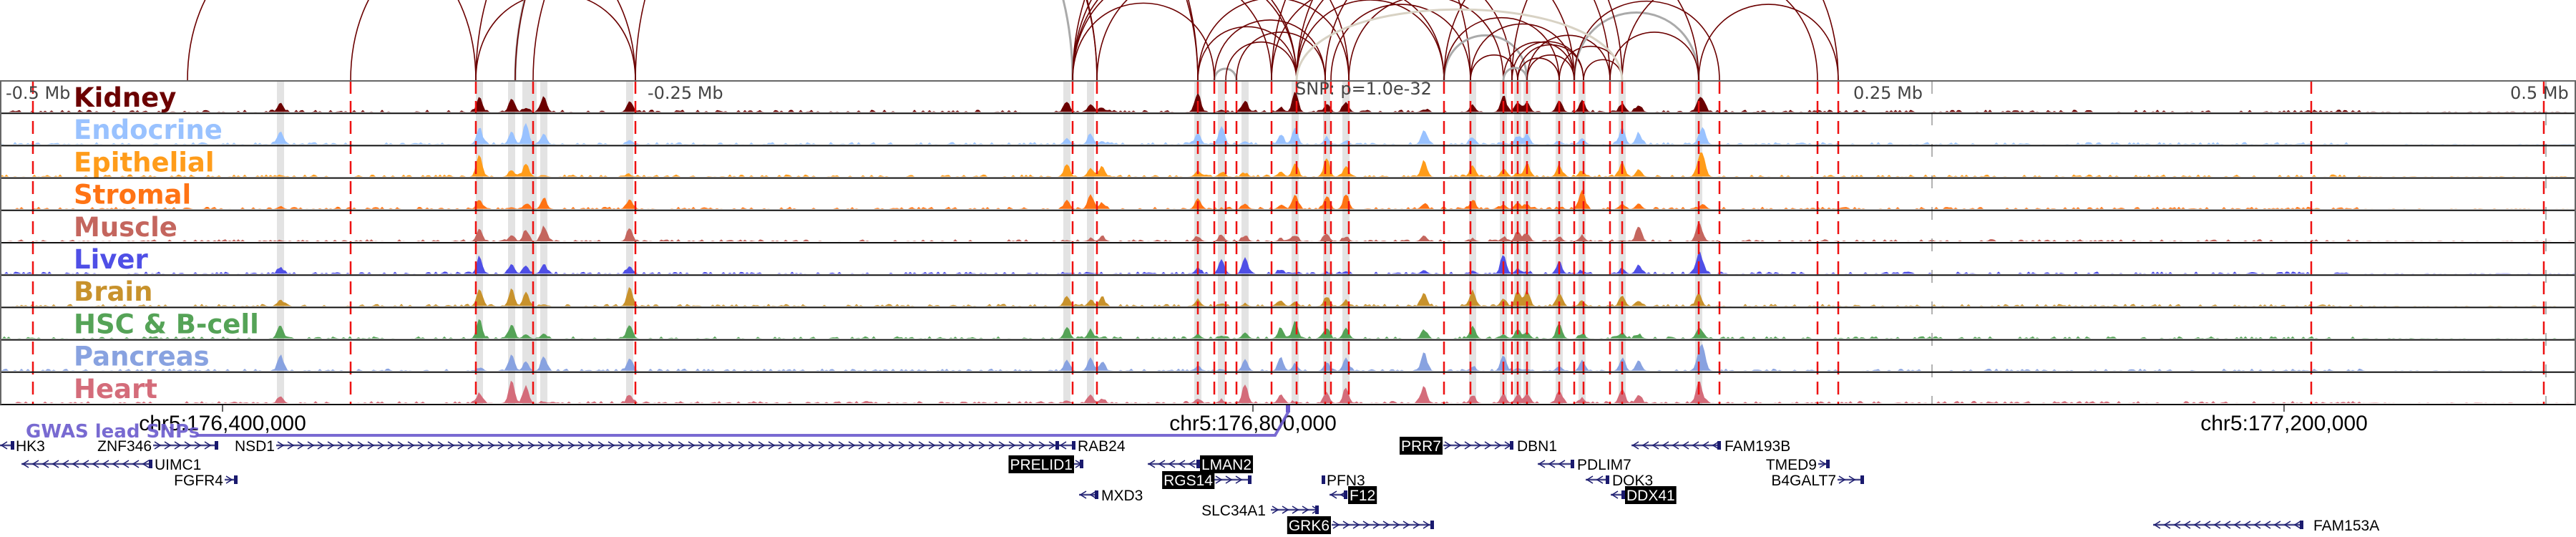 The width and height of the screenshot is (2576, 537). I want to click on gene-fgfr4: FGFR4, so click(206, 481).